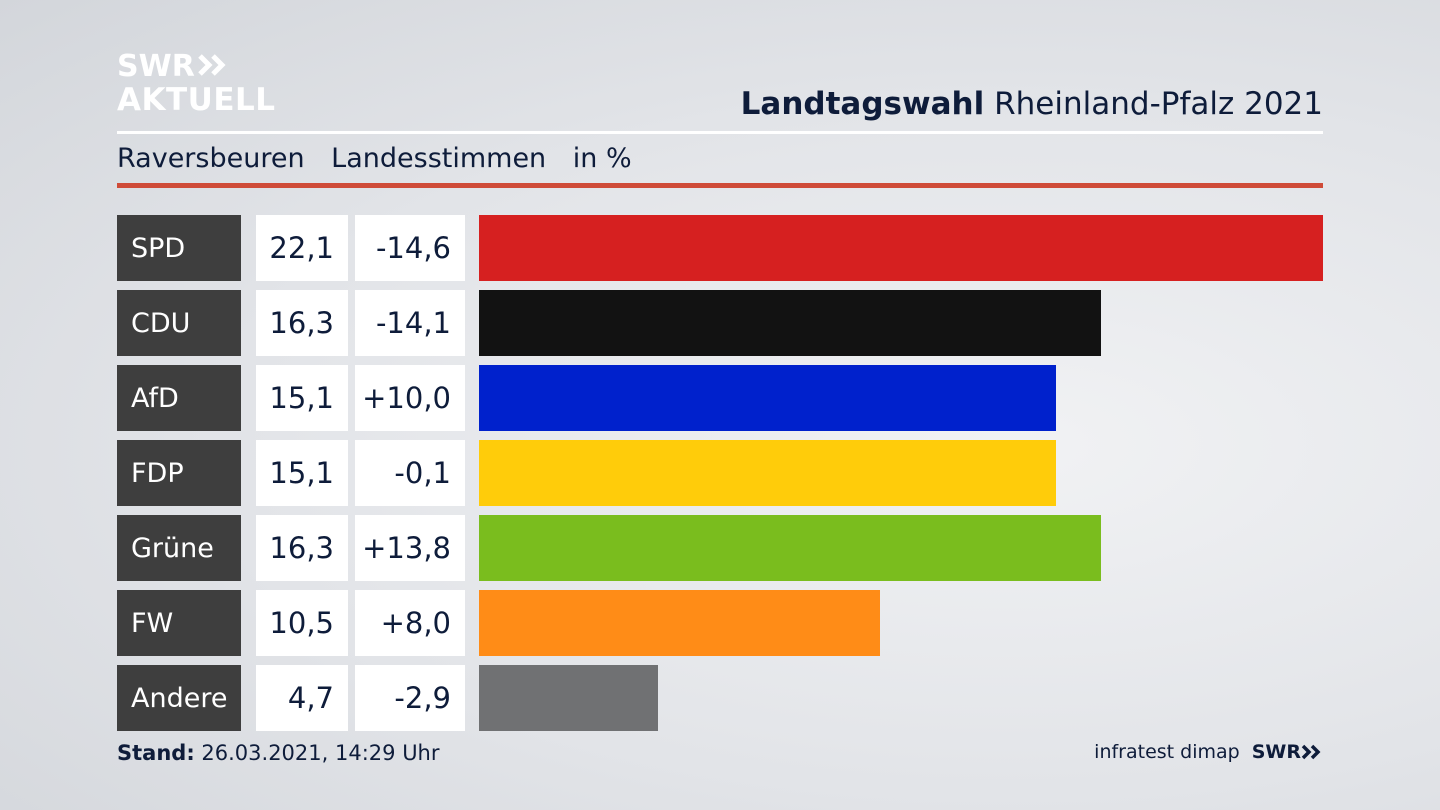  I want to click on source-credit: infratest dimap SWR, so click(1208, 752).